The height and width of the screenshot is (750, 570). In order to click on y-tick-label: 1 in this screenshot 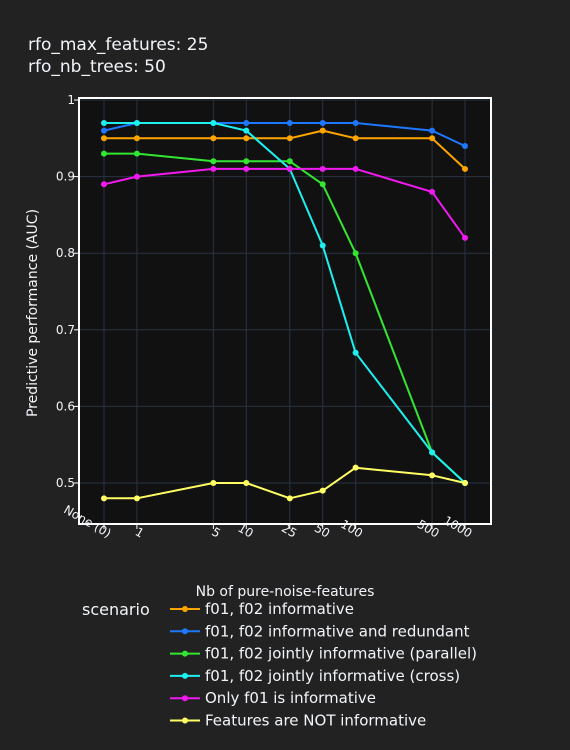, I will do `click(71, 100)`.